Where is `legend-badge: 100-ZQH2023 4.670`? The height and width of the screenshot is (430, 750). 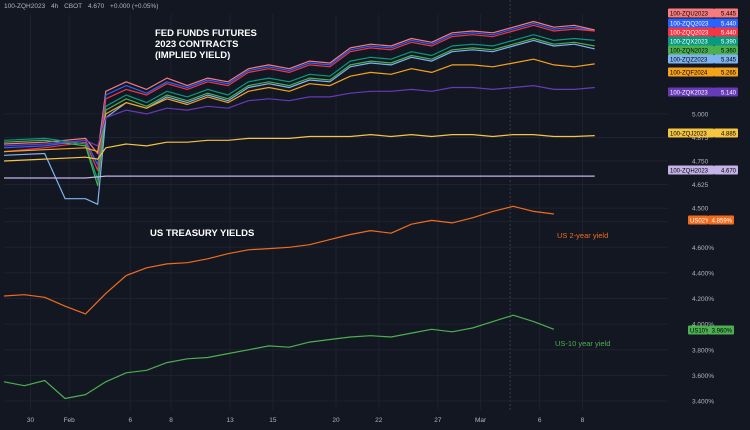 legend-badge: 100-ZQH2023 4.670 is located at coordinates (703, 170).